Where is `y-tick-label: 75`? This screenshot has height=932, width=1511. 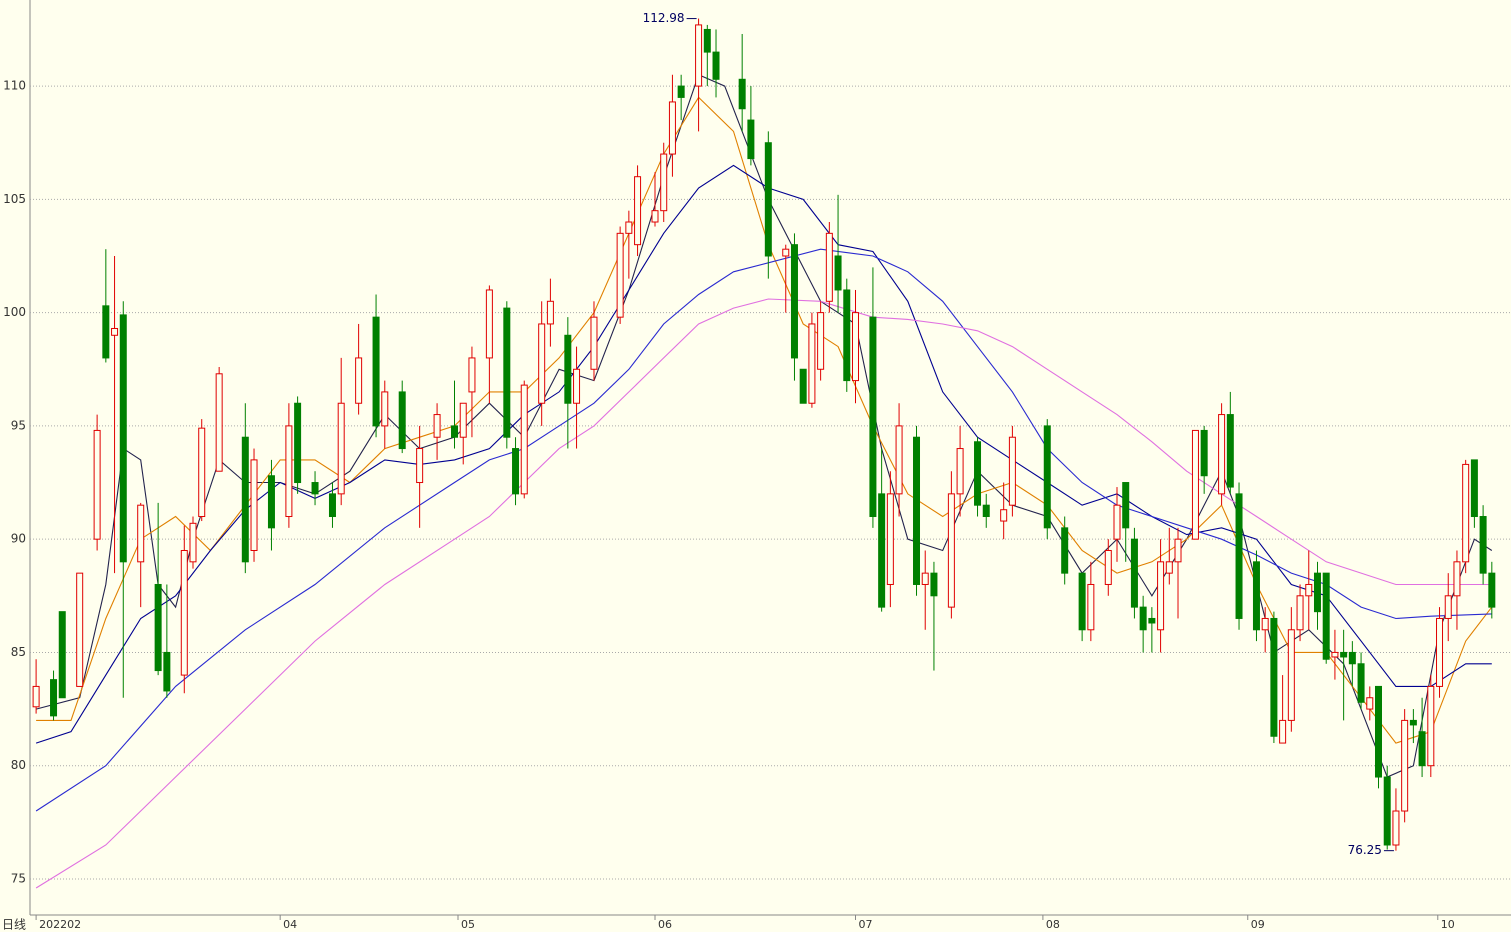
y-tick-label: 75 is located at coordinates (18, 878).